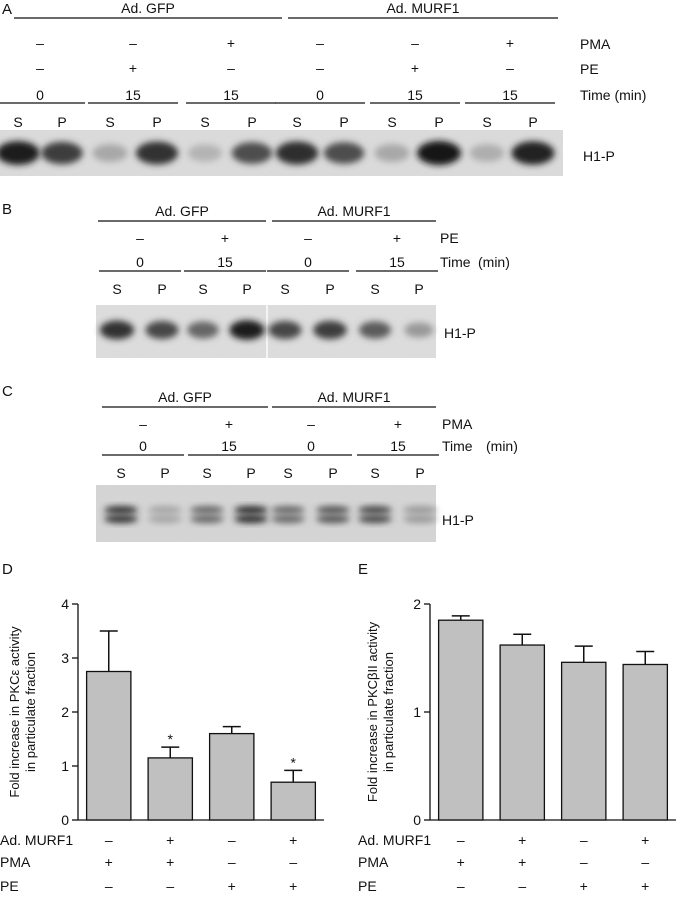 The image size is (688, 900). I want to click on pe-value: +, so click(397, 238).